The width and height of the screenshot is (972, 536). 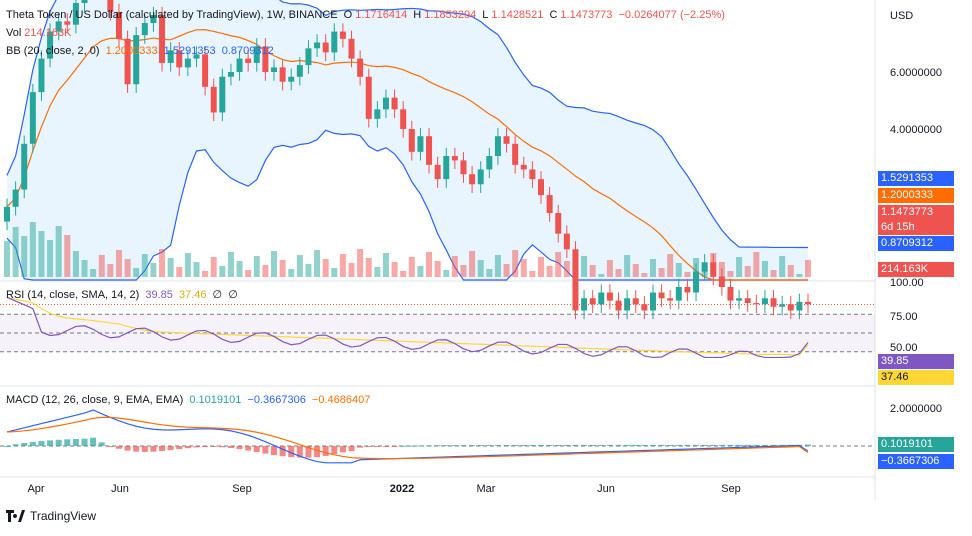 I want to click on tradingview-logo: TradingView, so click(x=51, y=516).